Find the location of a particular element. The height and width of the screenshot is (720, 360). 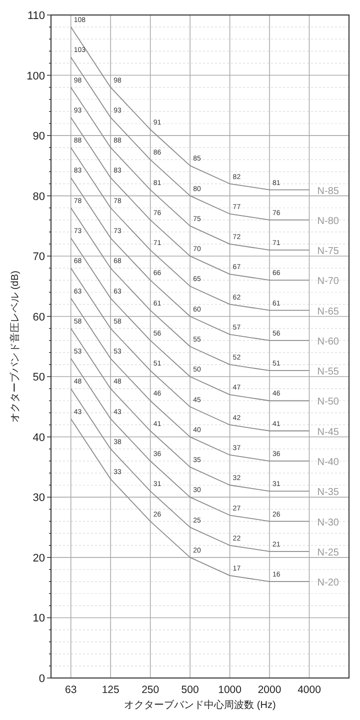

y-tick-label: 80 is located at coordinates (38, 196).